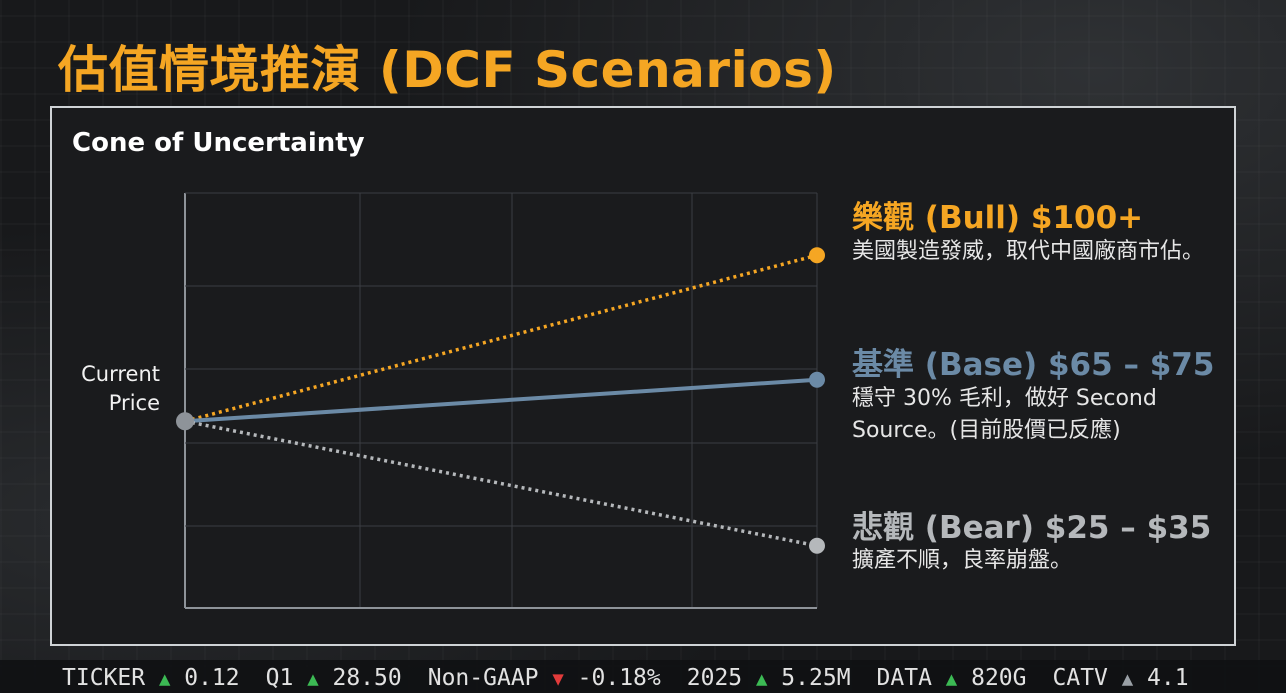 The height and width of the screenshot is (693, 1286). I want to click on chart-title: Cone of Uncertainty, so click(218, 143).